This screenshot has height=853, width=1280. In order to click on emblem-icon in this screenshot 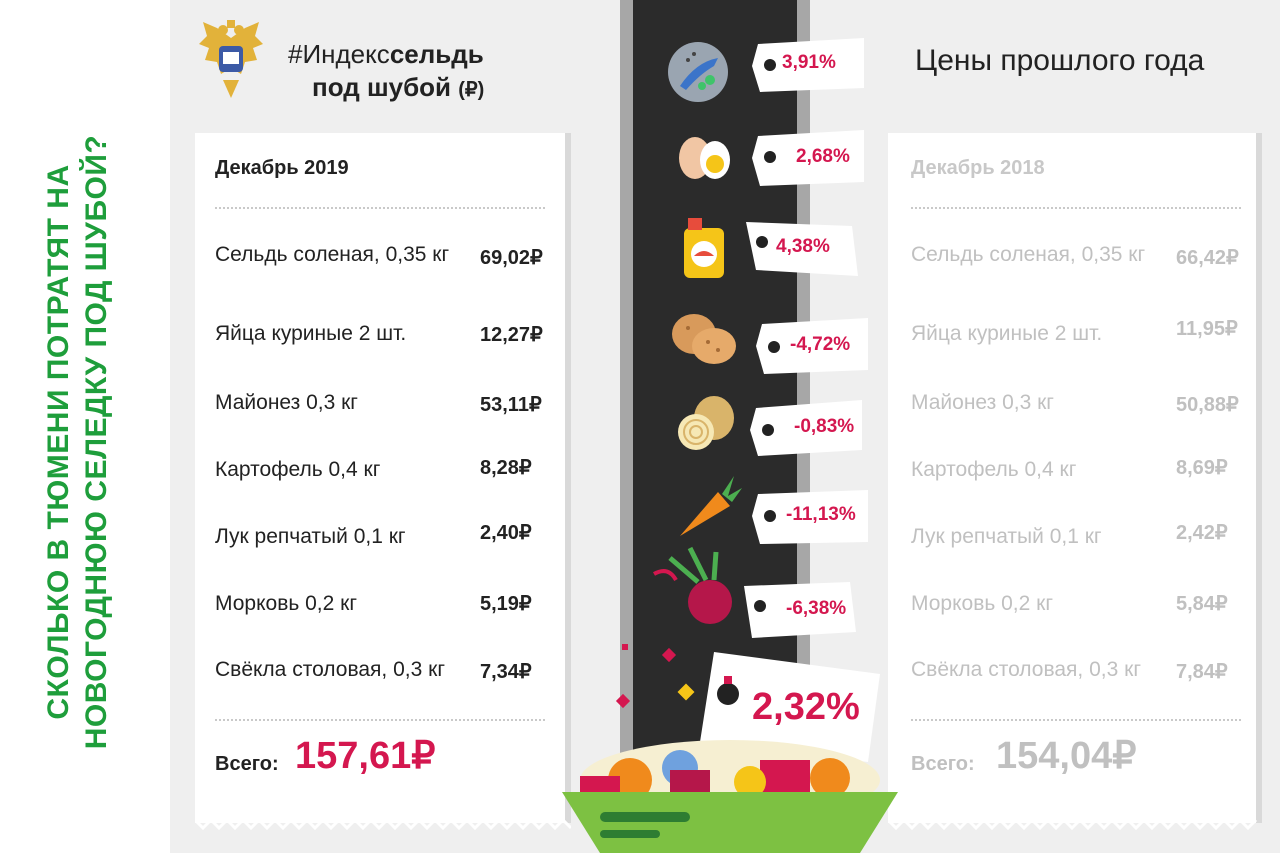, I will do `click(231, 59)`.